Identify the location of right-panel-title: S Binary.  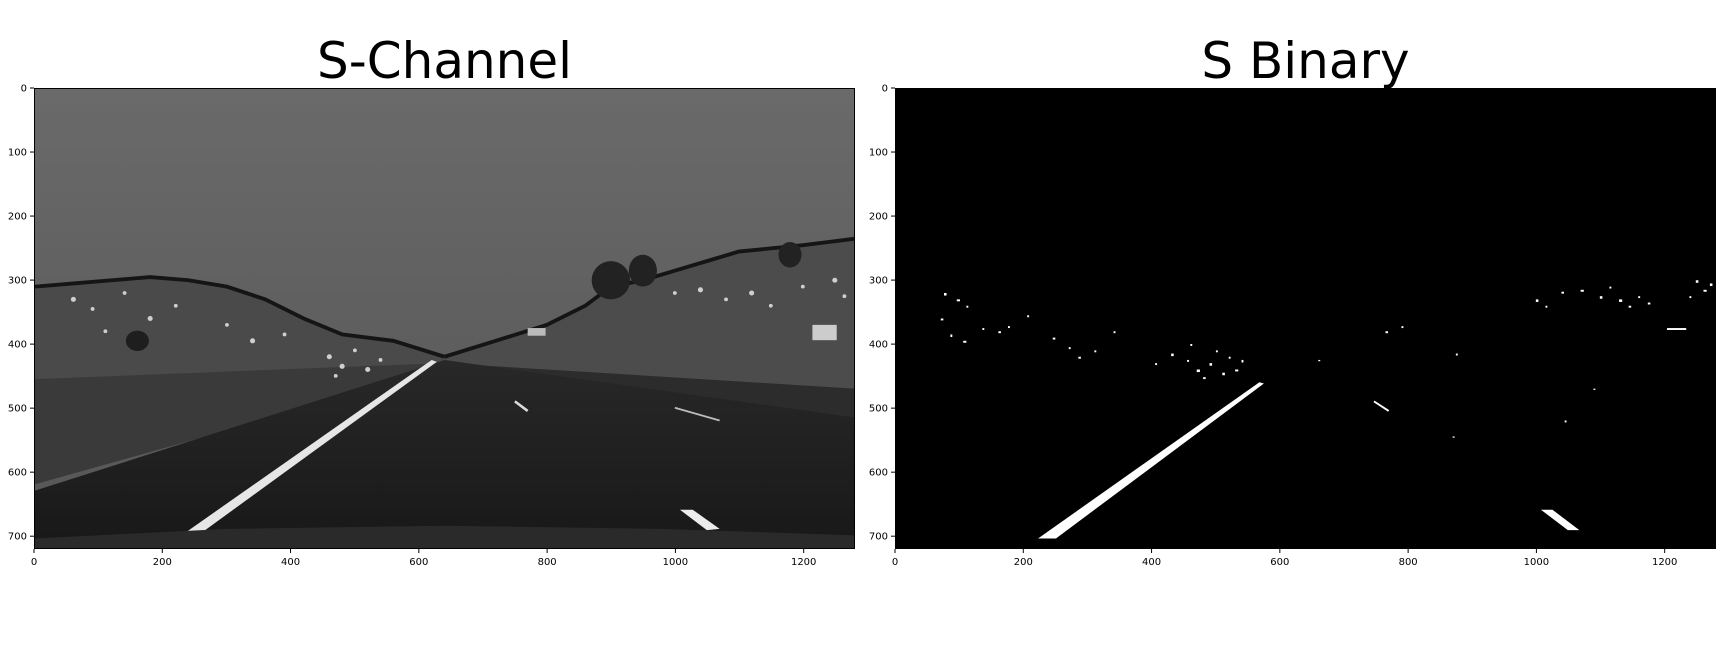
(1305, 61).